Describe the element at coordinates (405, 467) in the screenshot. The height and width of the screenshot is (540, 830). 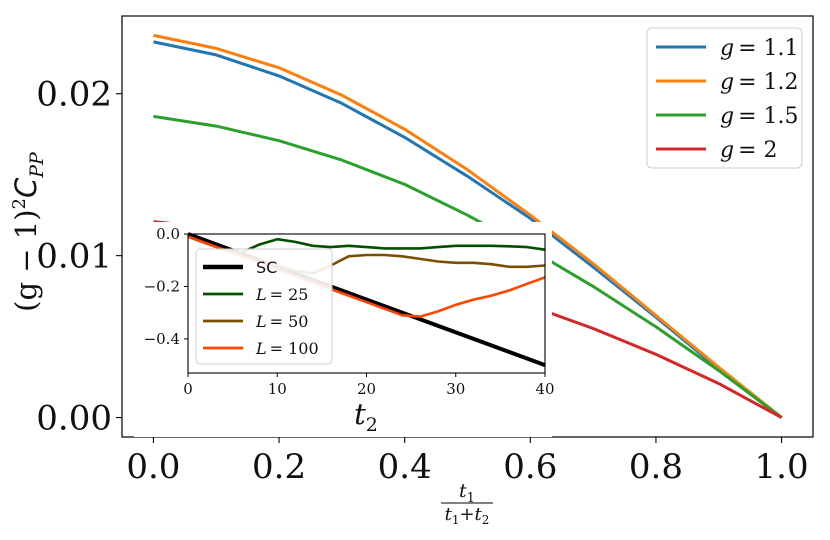
I see `main-x-tick-label: 0.4` at that location.